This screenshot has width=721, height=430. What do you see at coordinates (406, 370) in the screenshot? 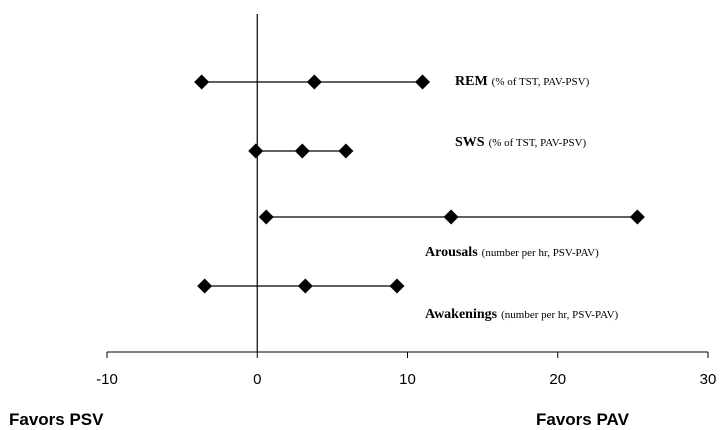
I see `x-axis-ticks: -10 0 10 20 30` at bounding box center [406, 370].